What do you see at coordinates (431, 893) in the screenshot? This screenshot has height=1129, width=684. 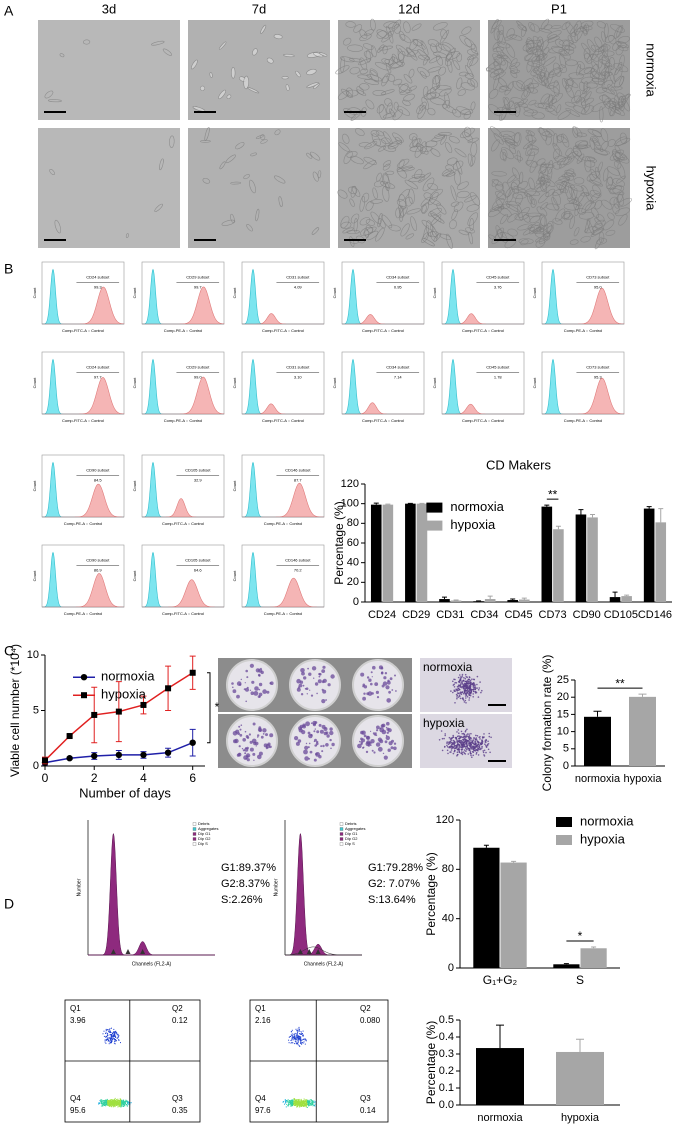 I see `y-axis-label: Percentage (%)` at bounding box center [431, 893].